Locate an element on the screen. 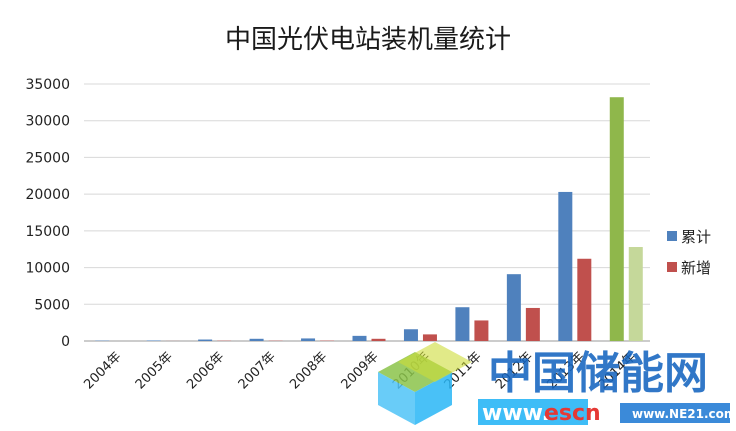 The width and height of the screenshot is (736, 431). x-tick-label: 2006年 is located at coordinates (205, 370).